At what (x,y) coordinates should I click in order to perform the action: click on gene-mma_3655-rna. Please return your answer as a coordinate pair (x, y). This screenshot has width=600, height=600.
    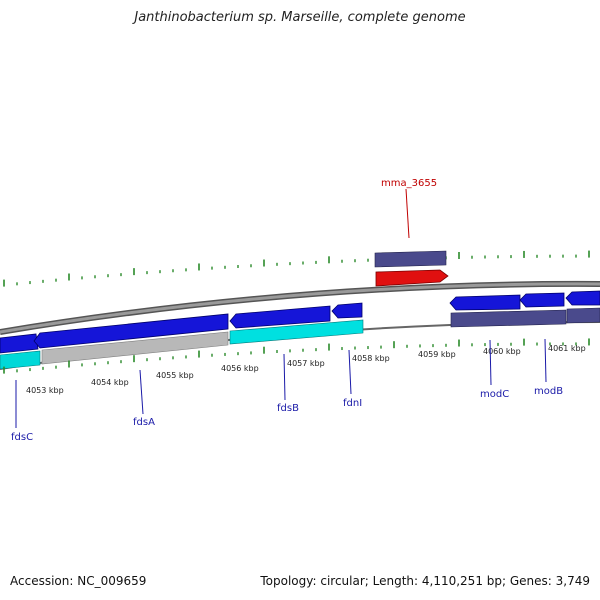
    Looking at the image, I should click on (412, 278).